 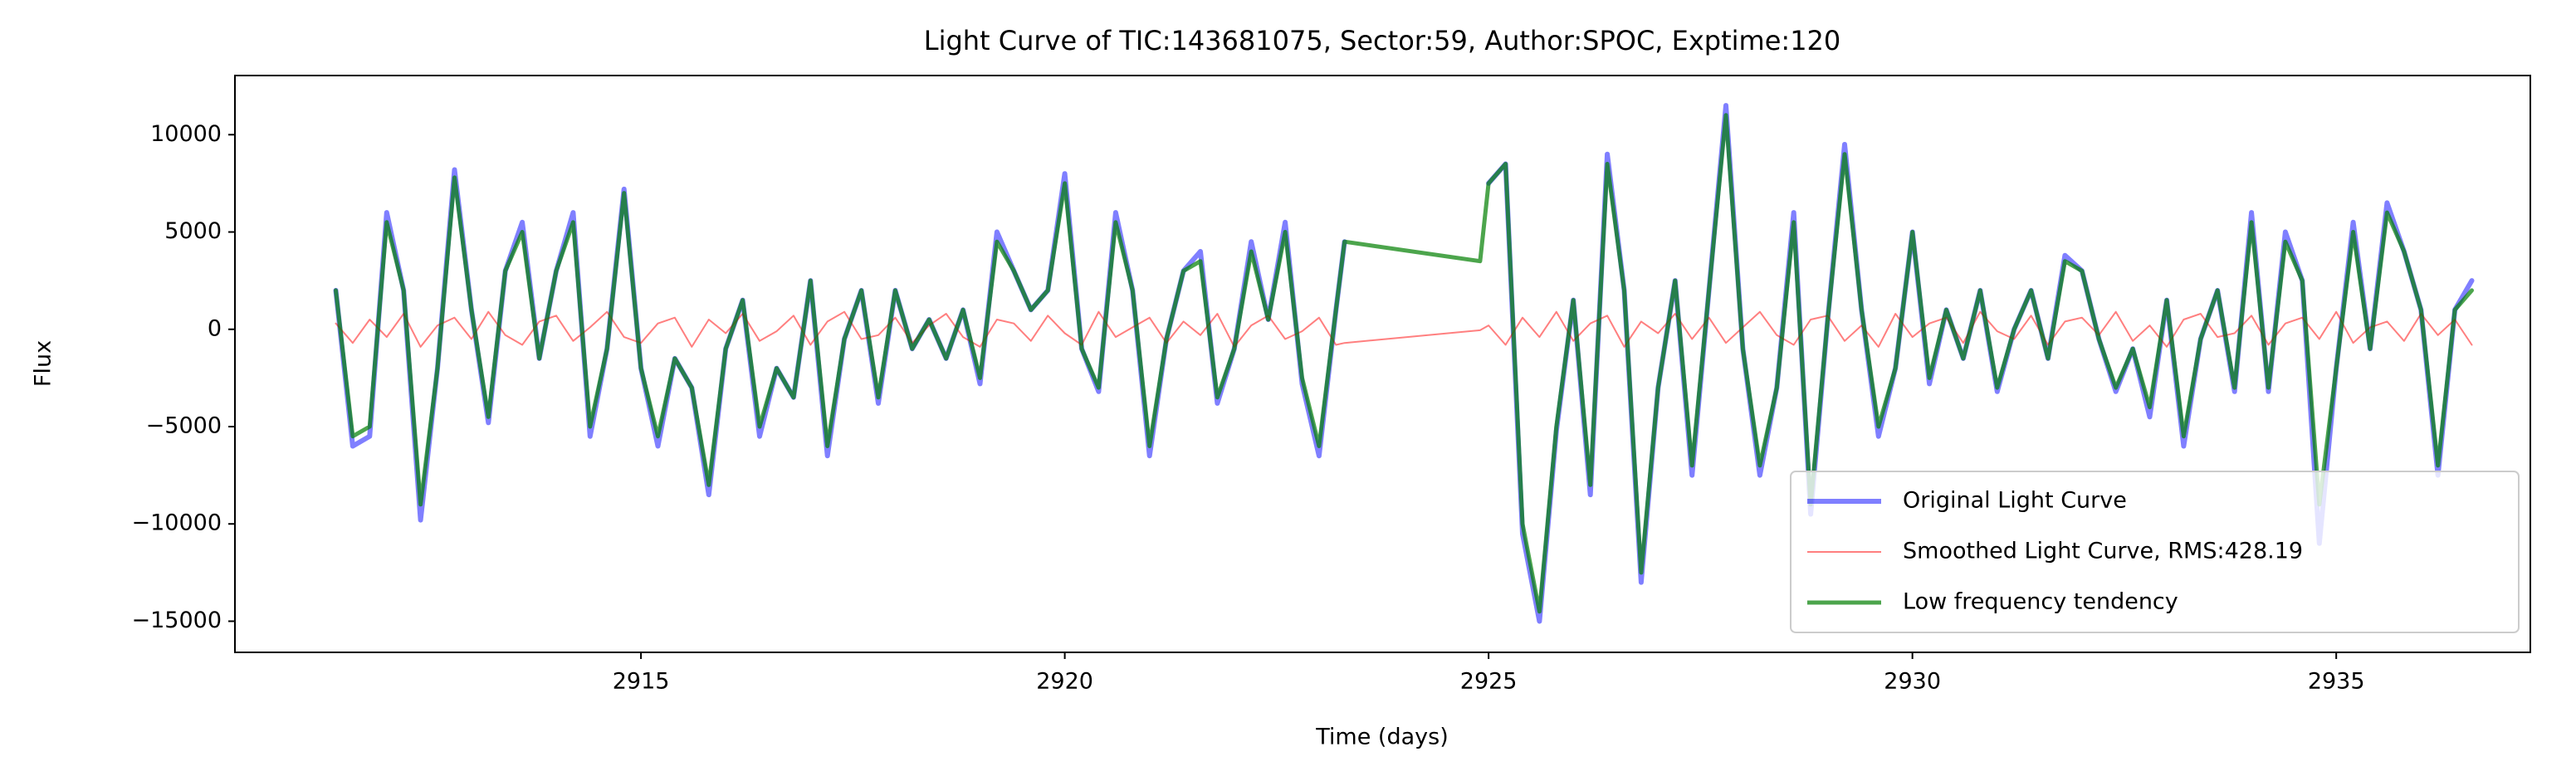 I want to click on legend-label: Low frequency tendency, so click(x=2040, y=602).